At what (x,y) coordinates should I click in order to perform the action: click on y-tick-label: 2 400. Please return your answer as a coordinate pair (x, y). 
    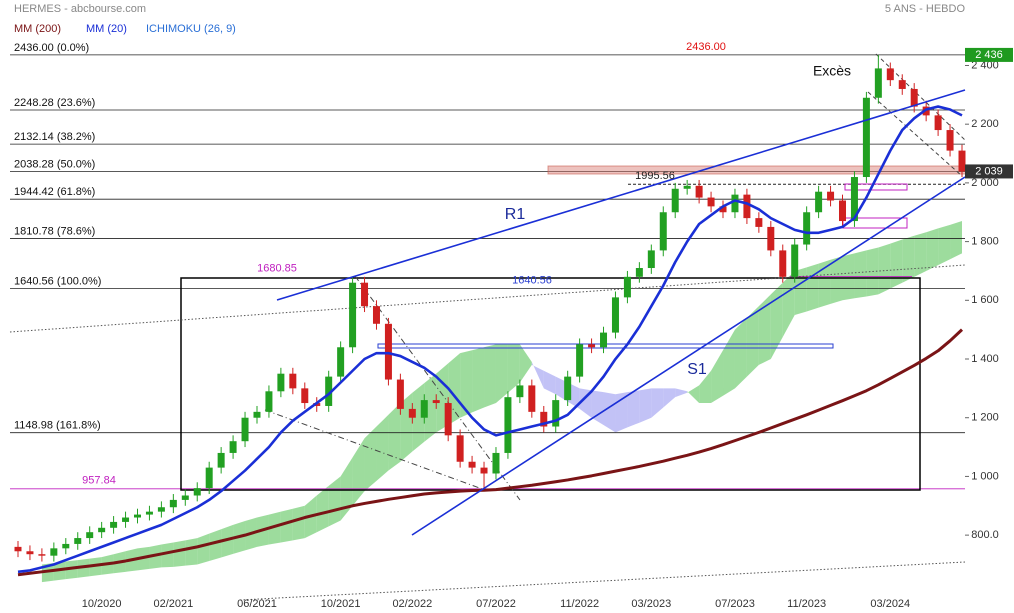
    Looking at the image, I should click on (985, 65).